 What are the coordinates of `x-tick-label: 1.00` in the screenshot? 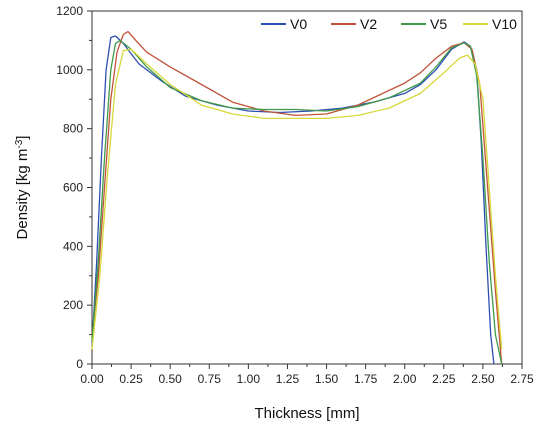 It's located at (249, 379).